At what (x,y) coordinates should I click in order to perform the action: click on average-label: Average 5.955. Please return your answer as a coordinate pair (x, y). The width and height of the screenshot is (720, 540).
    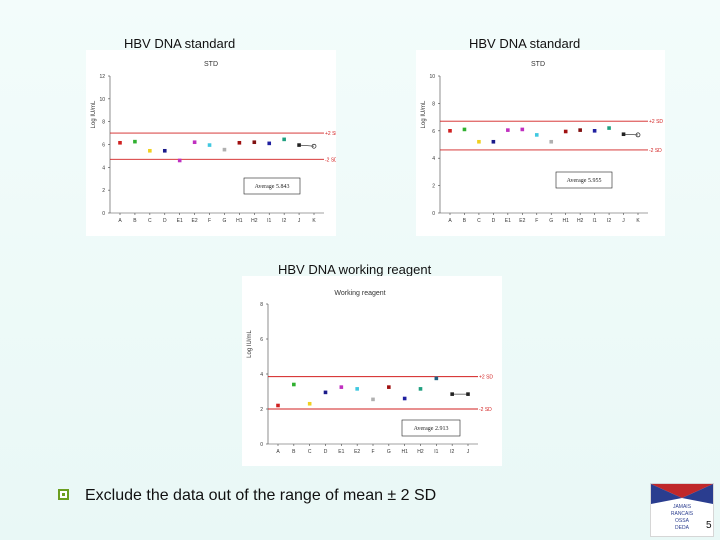
    Looking at the image, I should click on (584, 181).